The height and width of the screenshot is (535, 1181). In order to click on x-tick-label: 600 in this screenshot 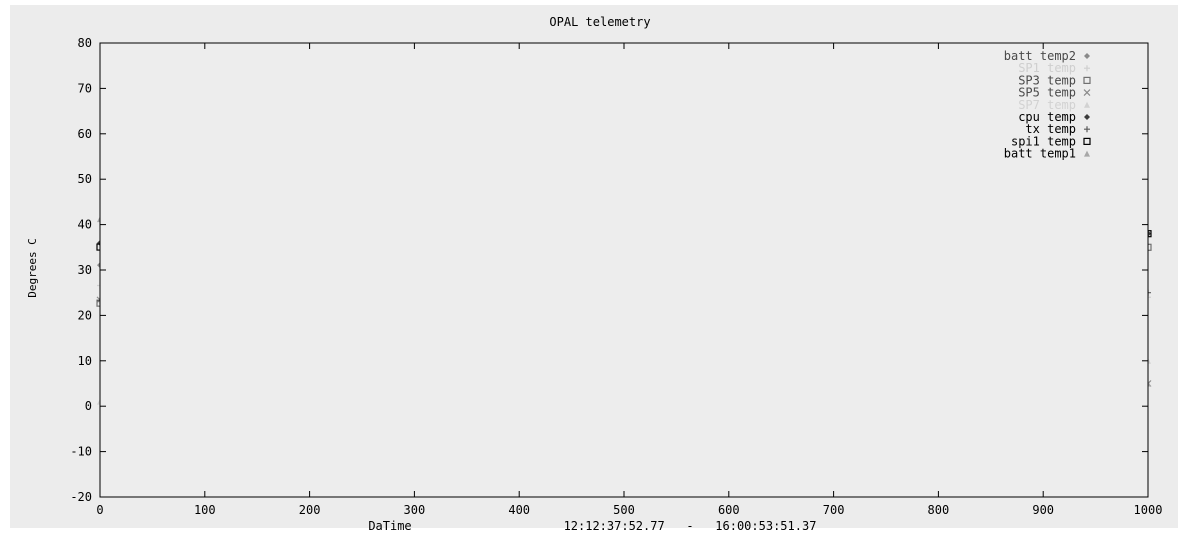, I will do `click(729, 510)`.